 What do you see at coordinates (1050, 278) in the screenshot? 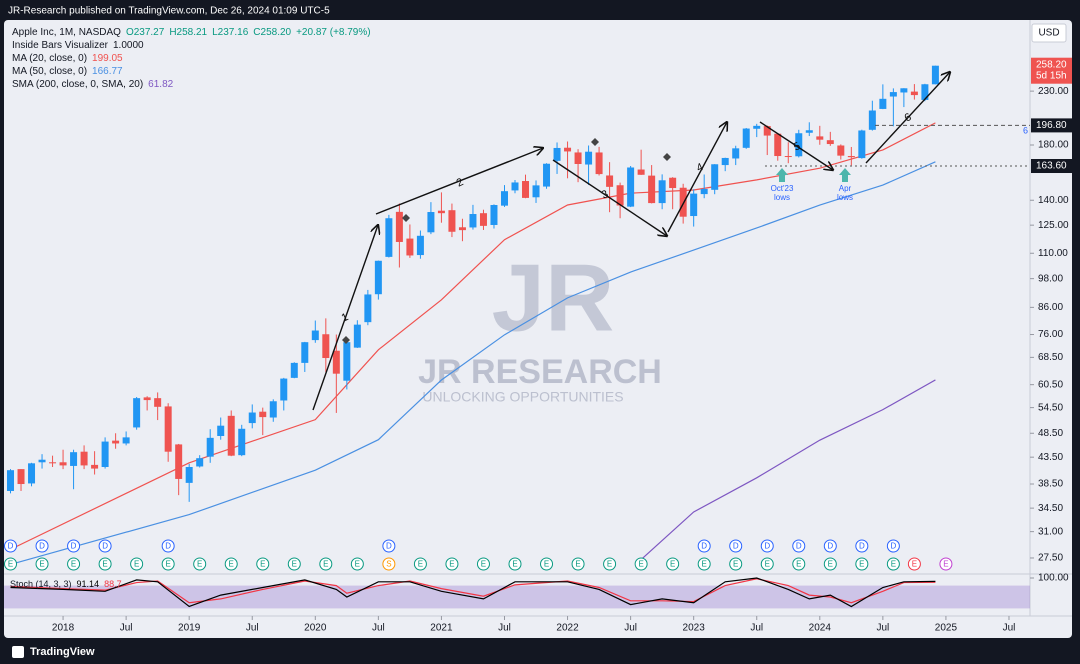
I see `y-tick-label: 98.00` at bounding box center [1050, 278].